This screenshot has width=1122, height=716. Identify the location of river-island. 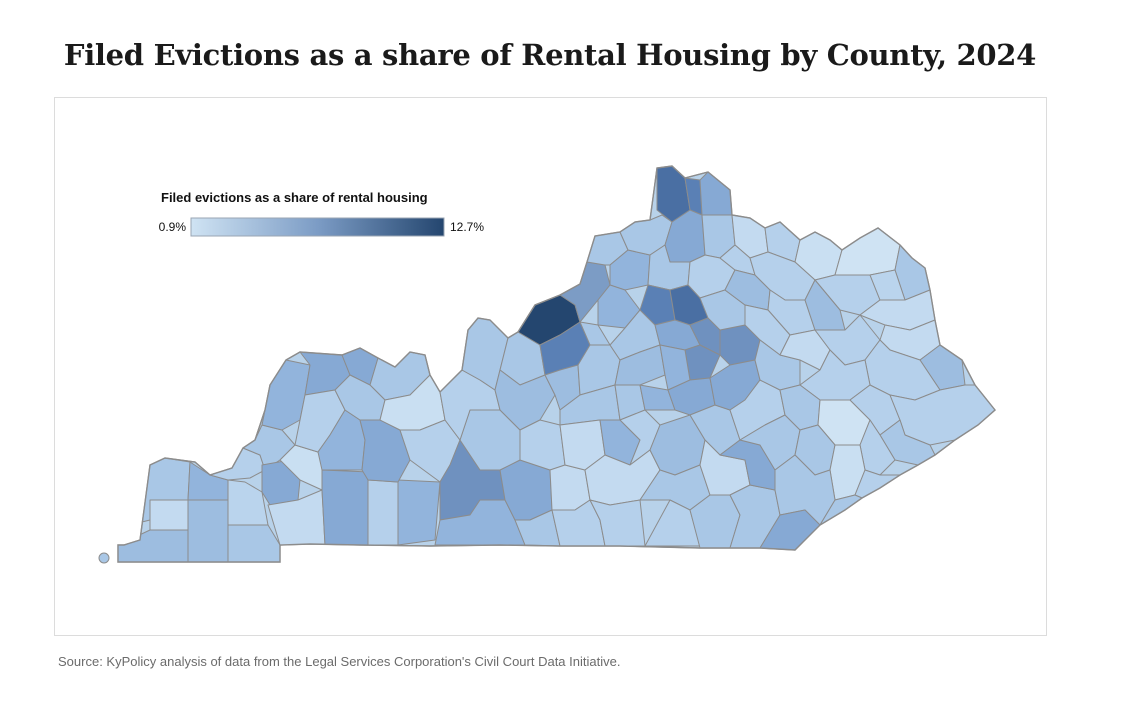
(104, 558).